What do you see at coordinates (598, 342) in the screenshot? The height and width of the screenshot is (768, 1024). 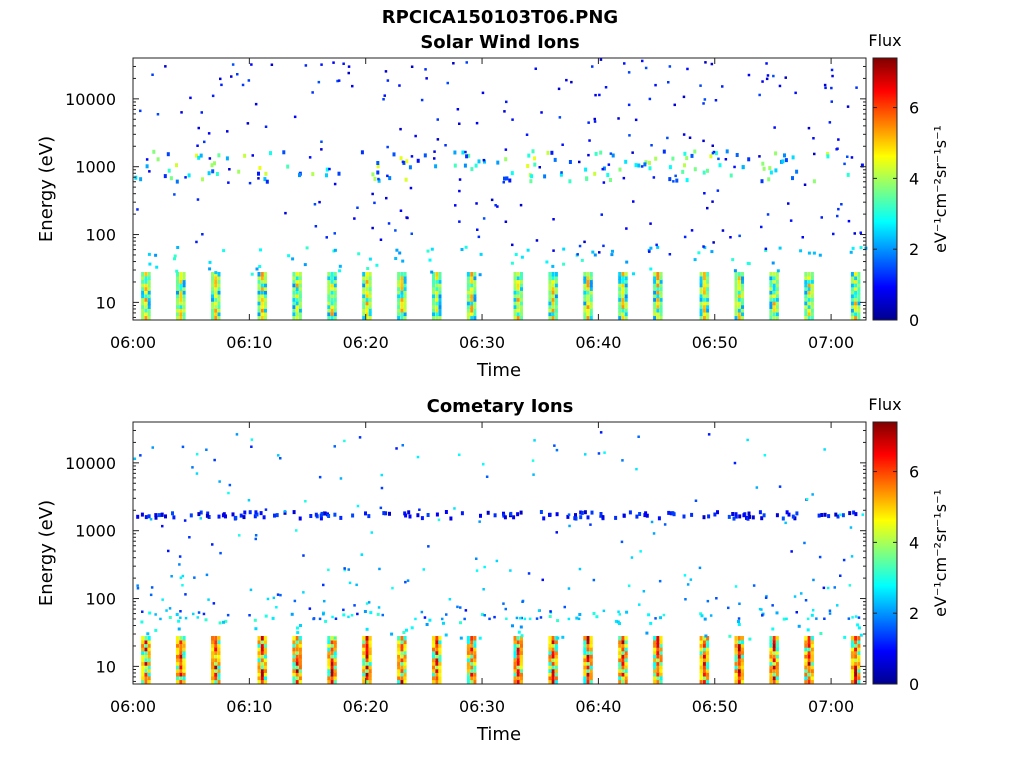 I see `x-tick-label: 06:40` at bounding box center [598, 342].